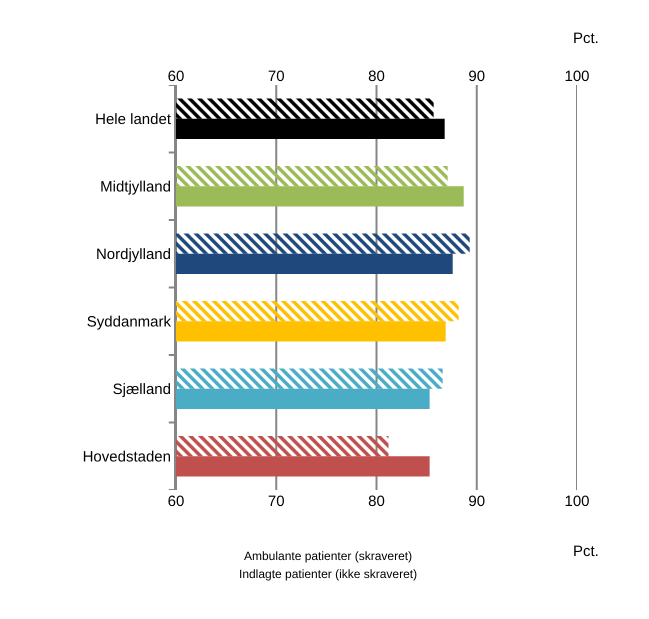 This screenshot has height=619, width=649. Describe the element at coordinates (276, 76) in the screenshot. I see `x-tick-label: 70` at that location.